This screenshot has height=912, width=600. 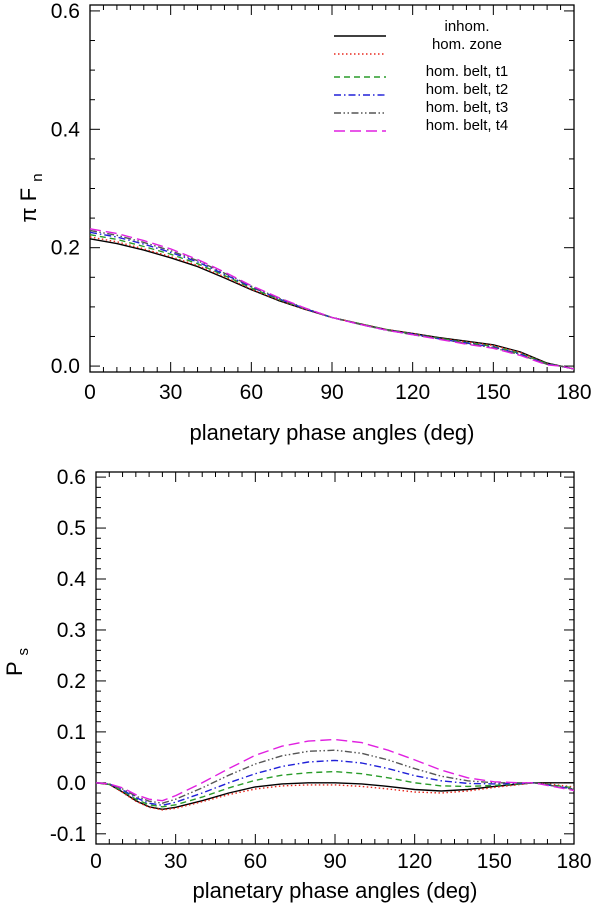 I want to click on top-chart-x-axis-label: planetary phase angles (deg), so click(x=332, y=432).